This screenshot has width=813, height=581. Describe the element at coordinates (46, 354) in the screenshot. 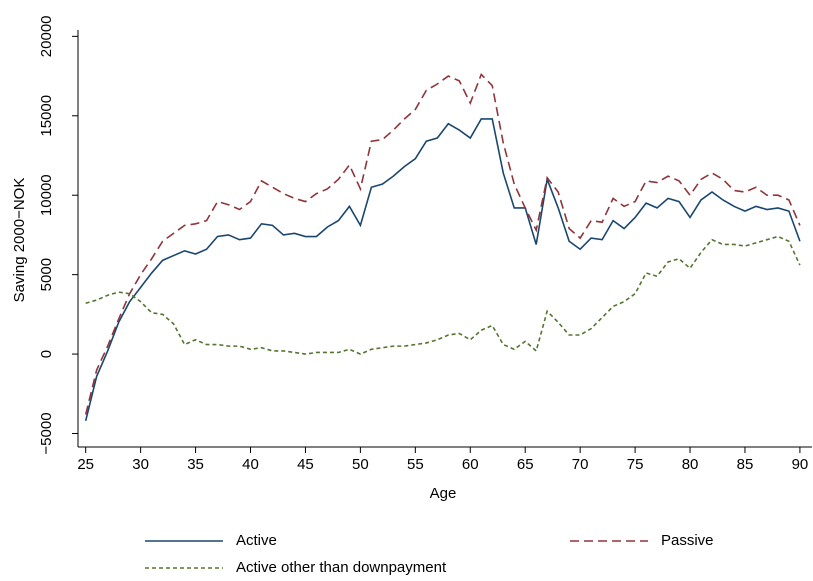

I see `y-tick-label: 0` at that location.